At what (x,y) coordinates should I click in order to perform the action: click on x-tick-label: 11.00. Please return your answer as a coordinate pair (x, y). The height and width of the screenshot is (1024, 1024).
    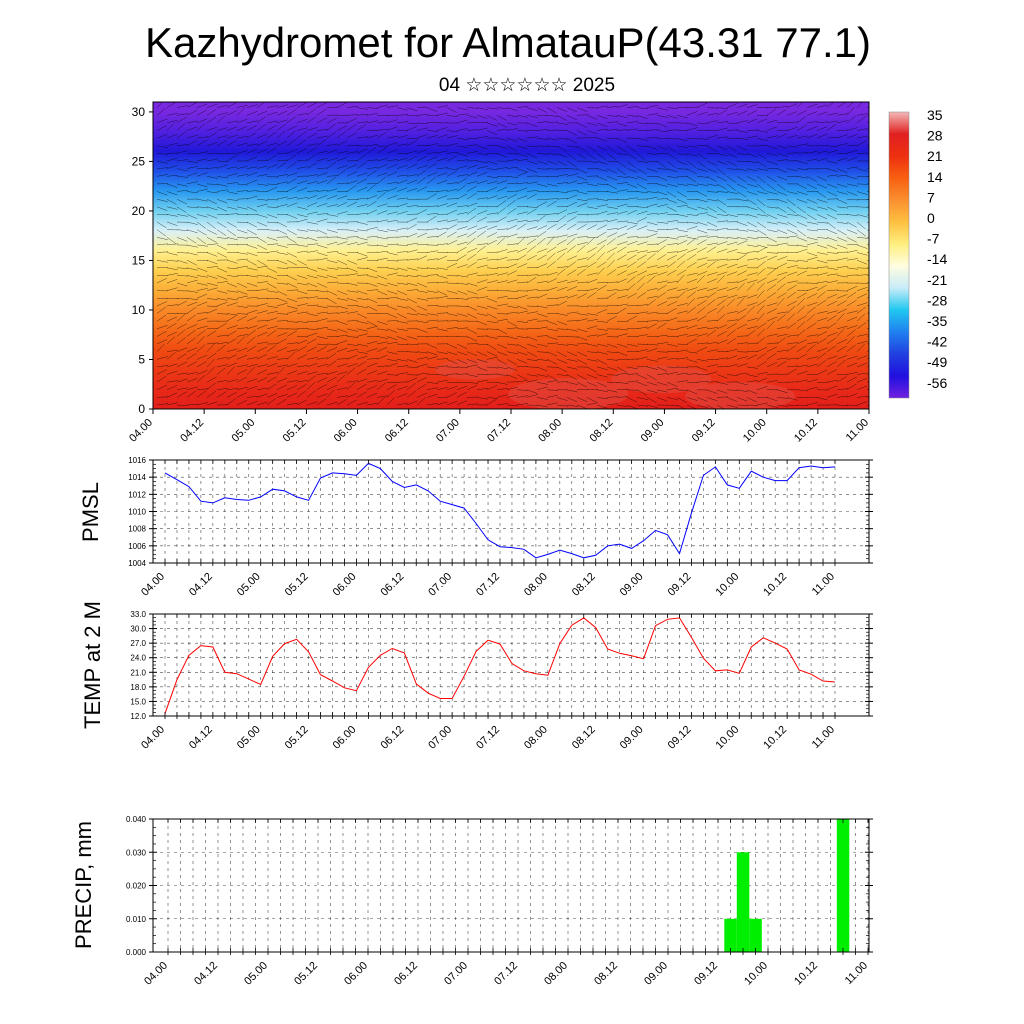
    Looking at the image, I should click on (823, 584).